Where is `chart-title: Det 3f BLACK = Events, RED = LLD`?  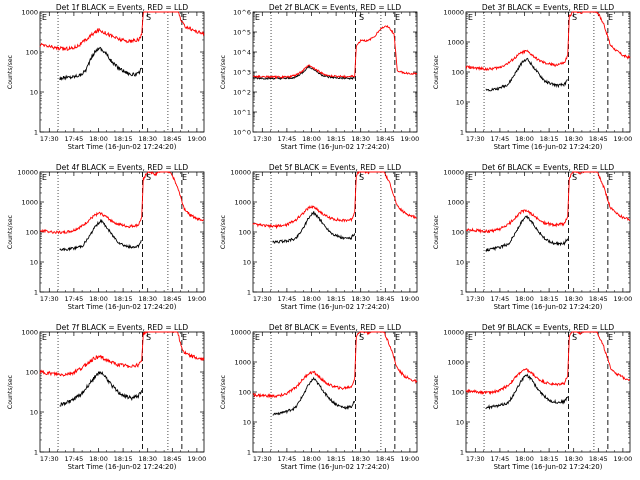
chart-title: Det 3f BLACK = Events, RED = LLD is located at coordinates (548, 7).